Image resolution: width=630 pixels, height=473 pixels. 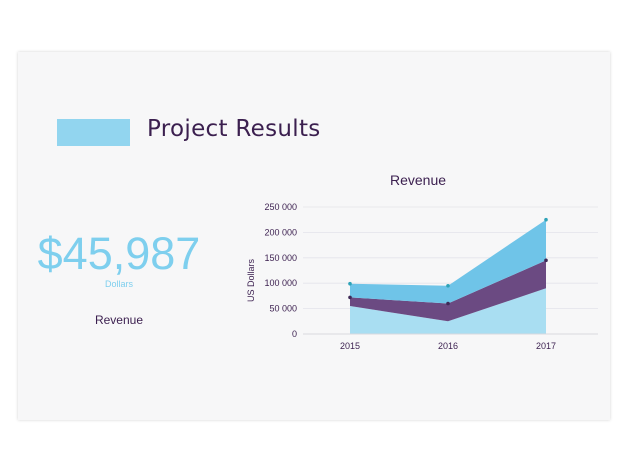 What do you see at coordinates (280, 283) in the screenshot?
I see `y-tick-label: 100 000` at bounding box center [280, 283].